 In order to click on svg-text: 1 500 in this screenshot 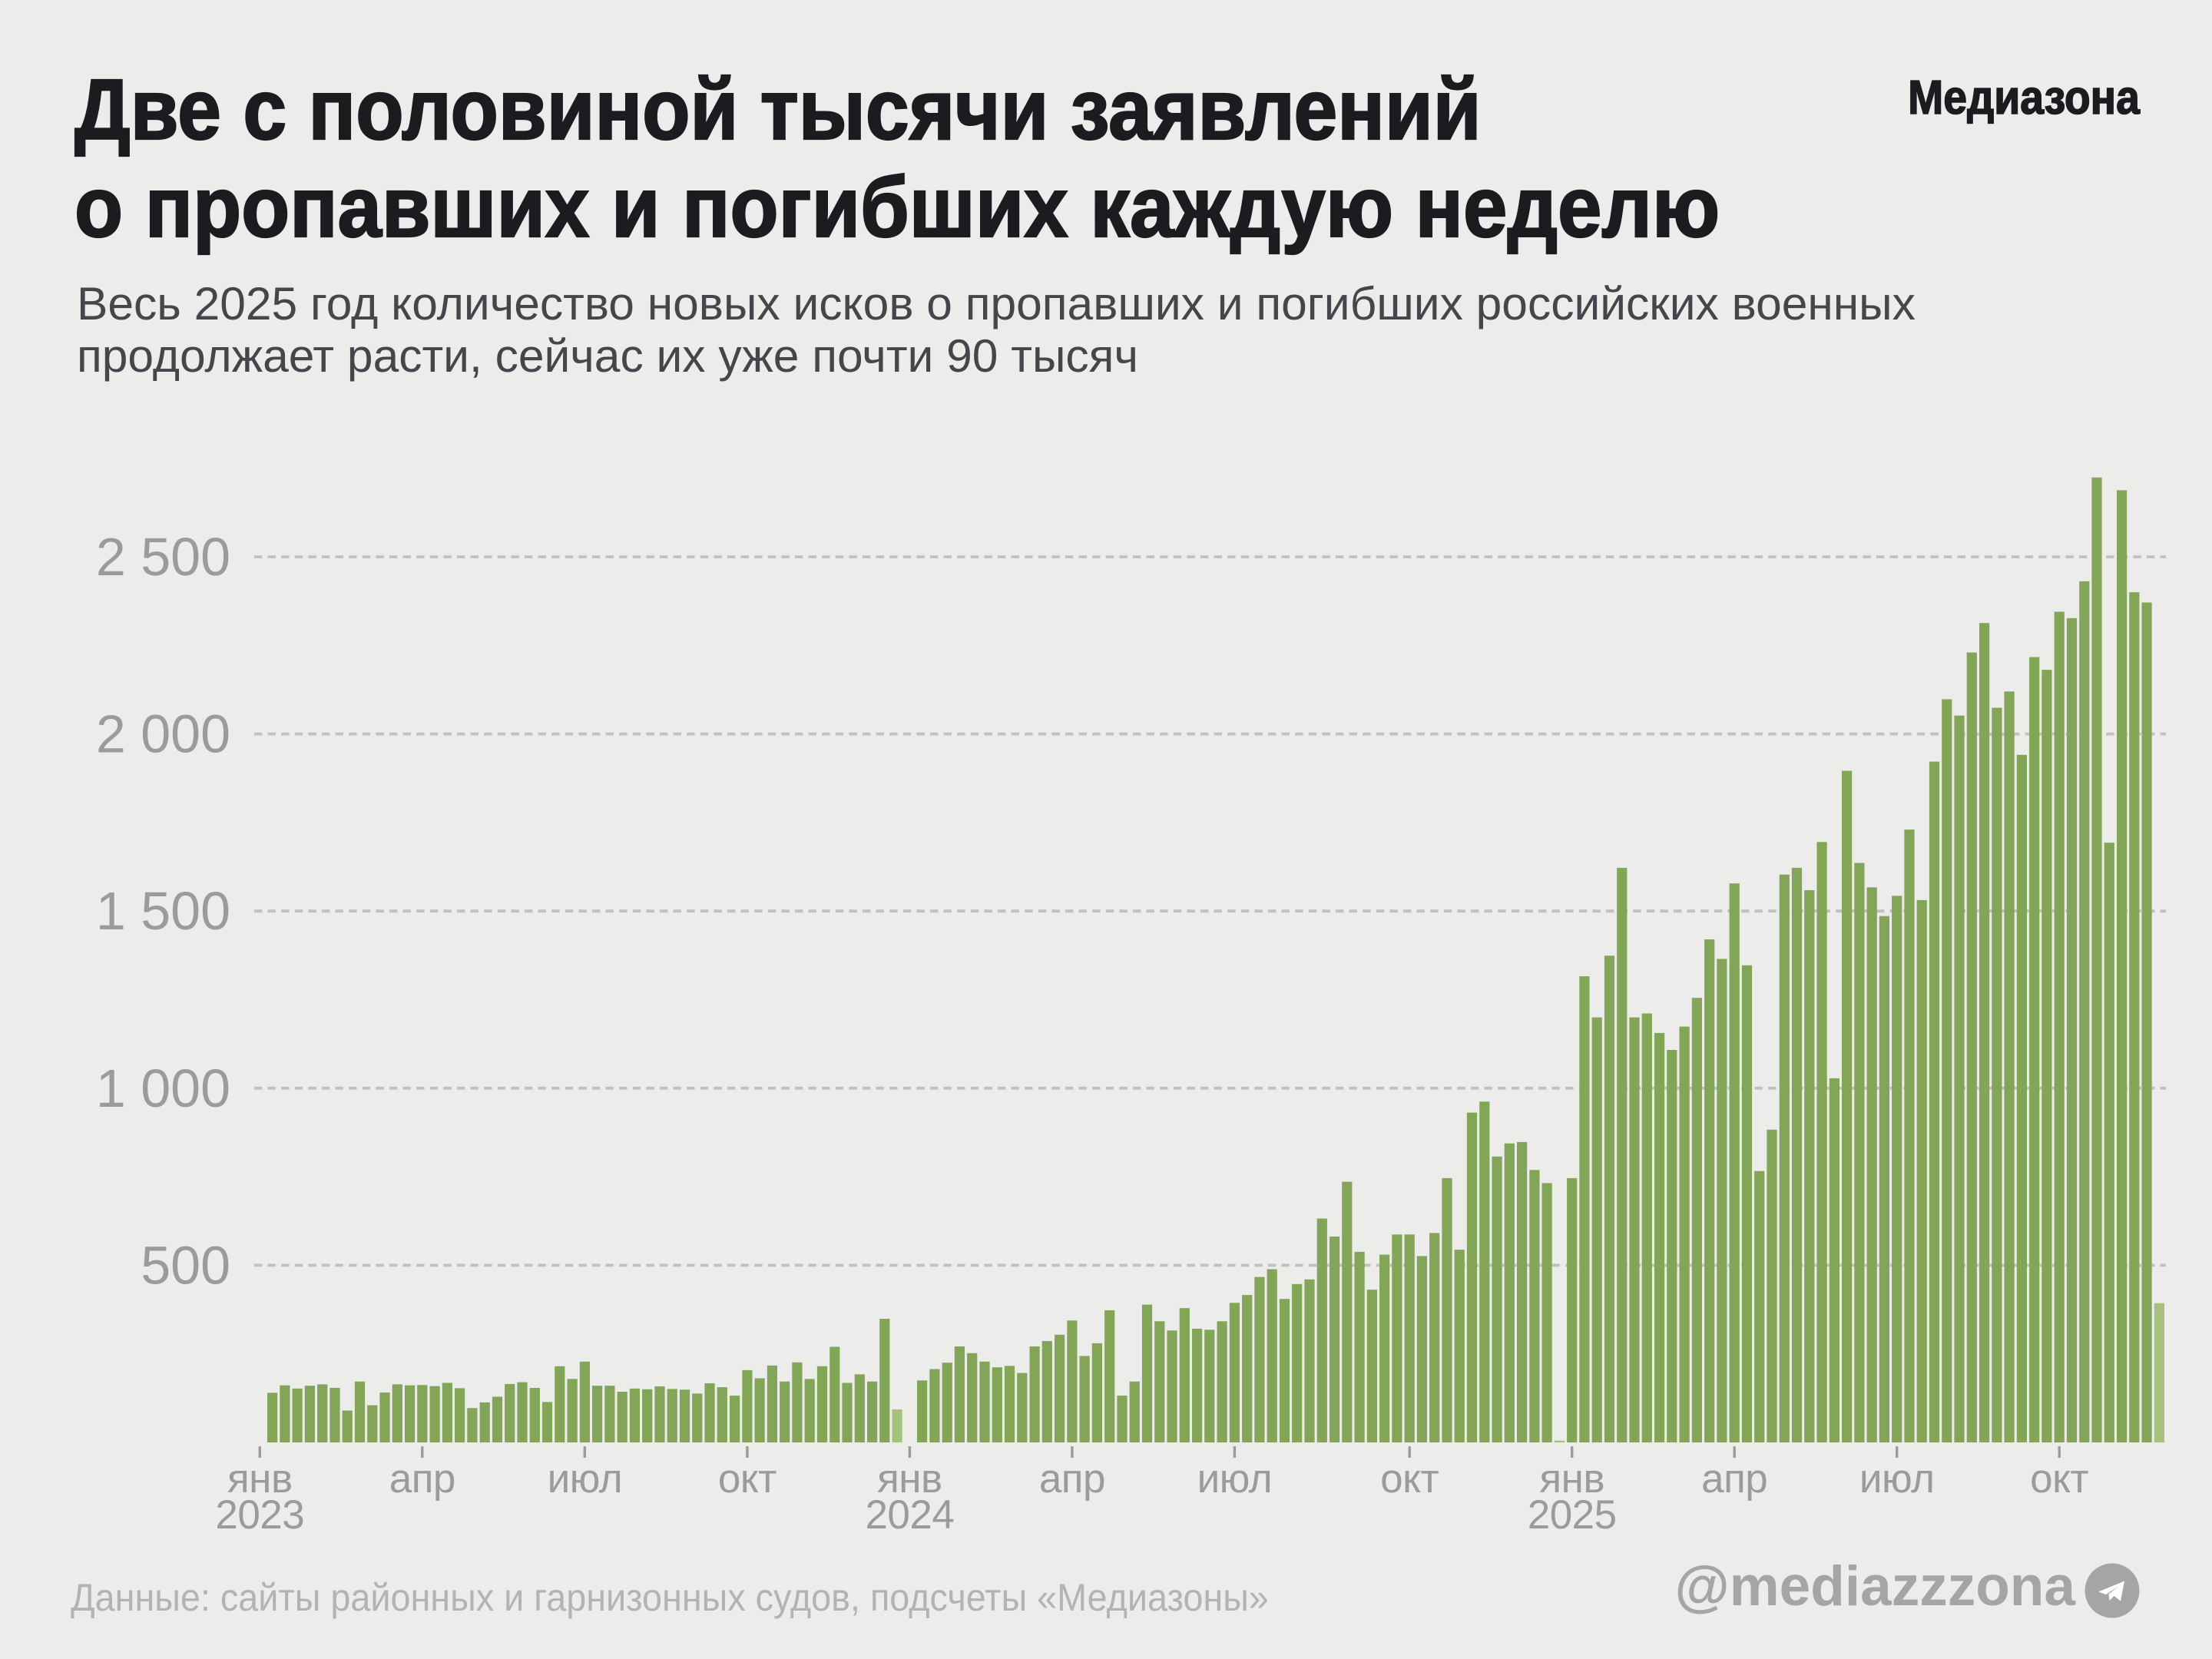, I will do `click(163, 911)`.